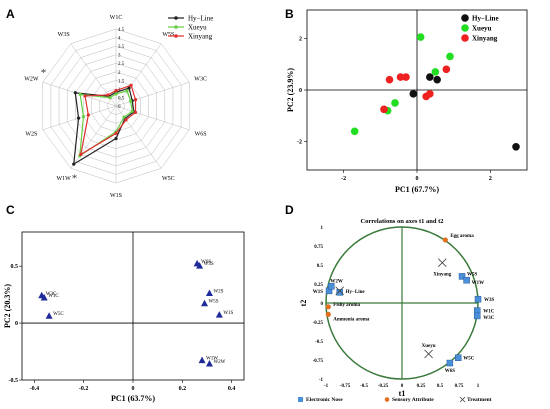  Describe the element at coordinates (343, 179) in the screenshot. I see `x-tick-label: -2` at that location.